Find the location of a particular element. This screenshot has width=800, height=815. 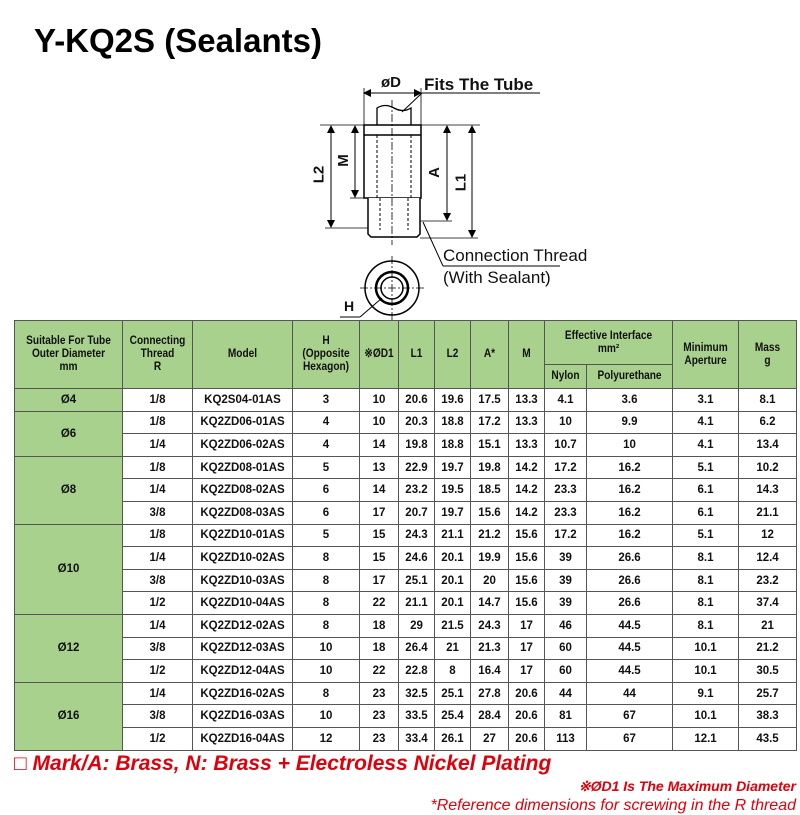

header-l1: L1 is located at coordinates (416, 354).